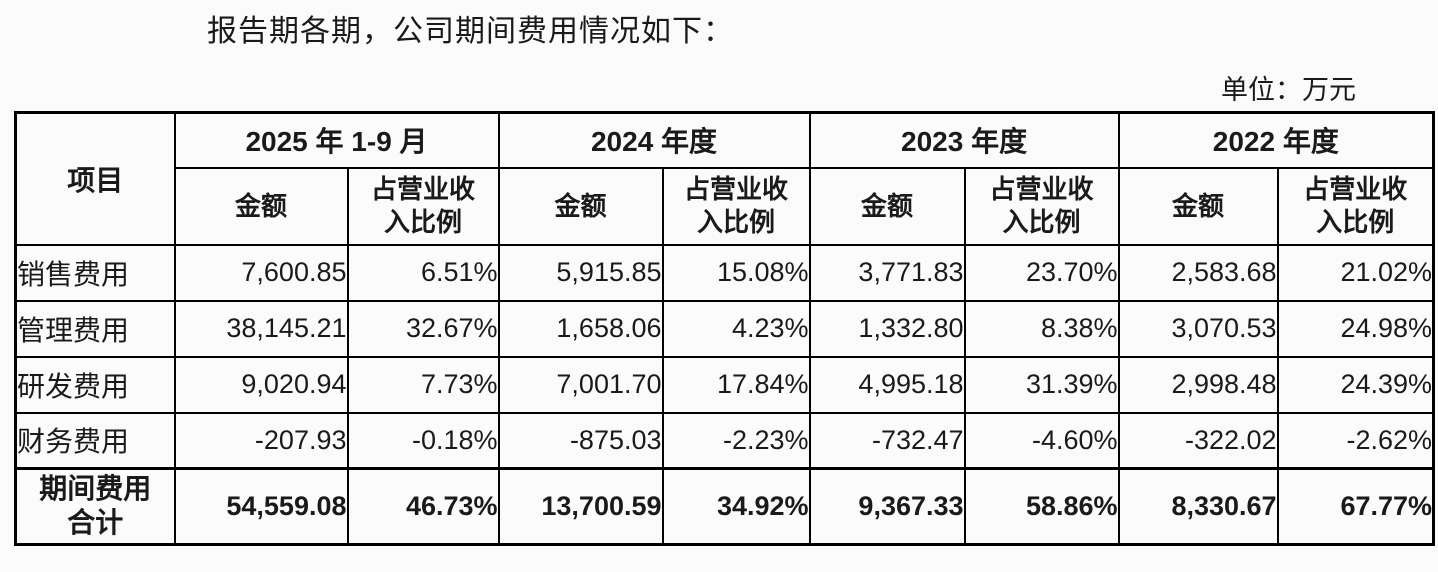 This screenshot has width=1438, height=572. Describe the element at coordinates (1198, 328) in the screenshot. I see `amount-cell: 3,070.53` at that location.